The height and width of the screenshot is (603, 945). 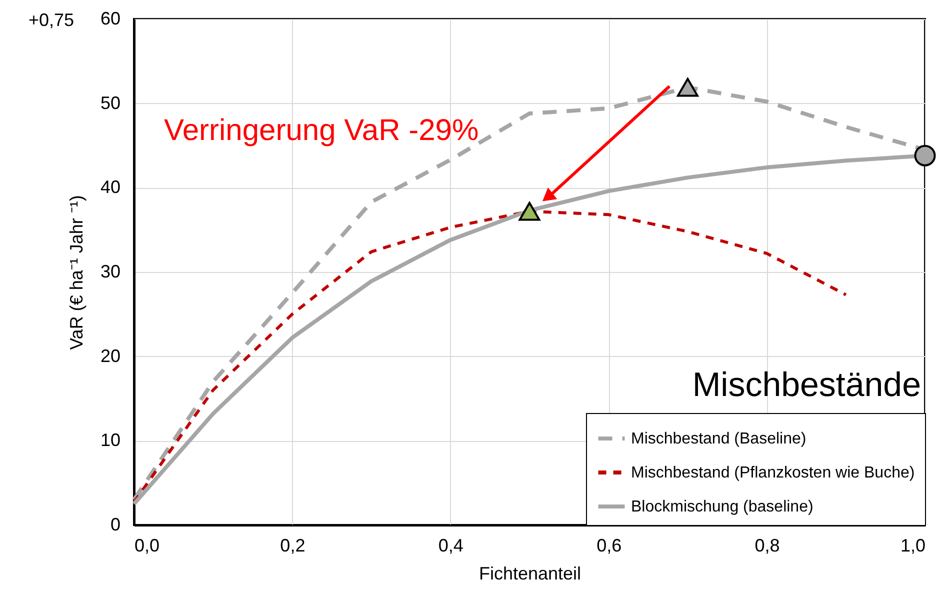 I want to click on y-tick-label: 0, so click(x=115, y=524).